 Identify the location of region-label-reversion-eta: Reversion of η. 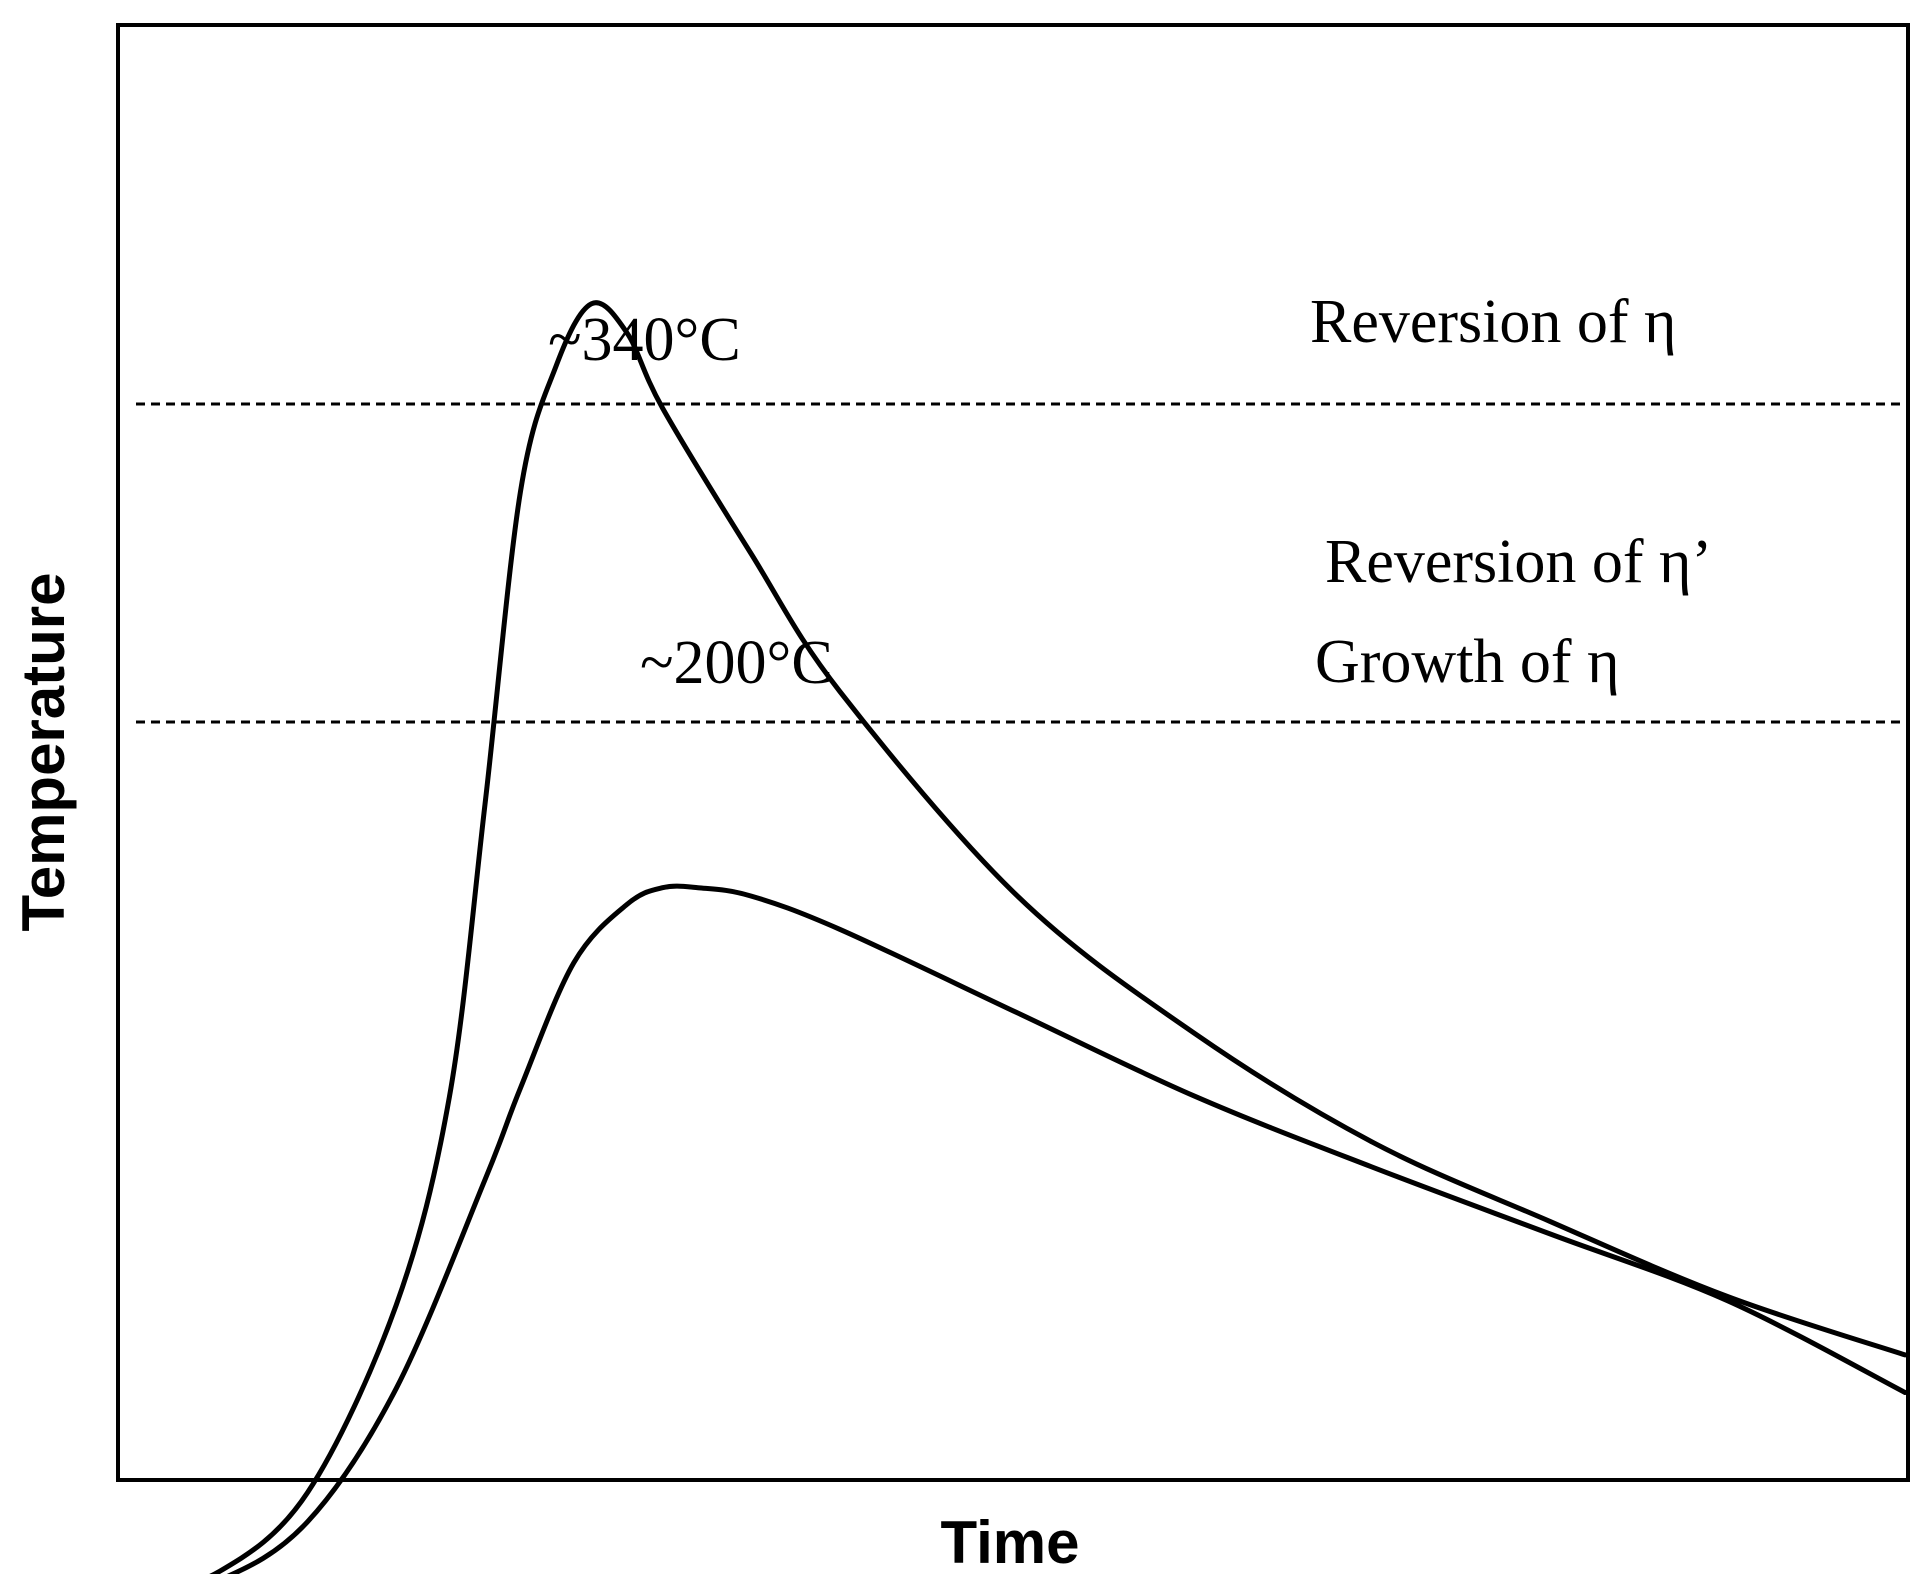
(1493, 322).